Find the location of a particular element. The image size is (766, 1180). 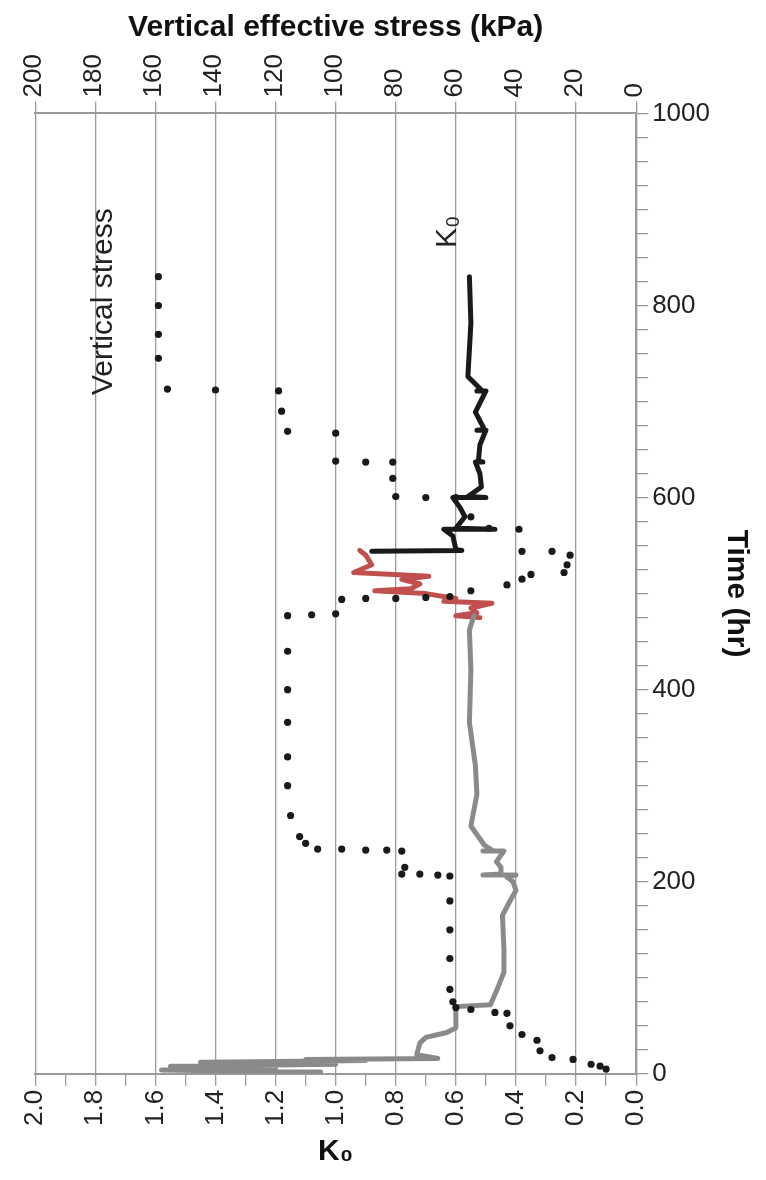

x-tick-label: 0.8 is located at coordinates (393, 1108).